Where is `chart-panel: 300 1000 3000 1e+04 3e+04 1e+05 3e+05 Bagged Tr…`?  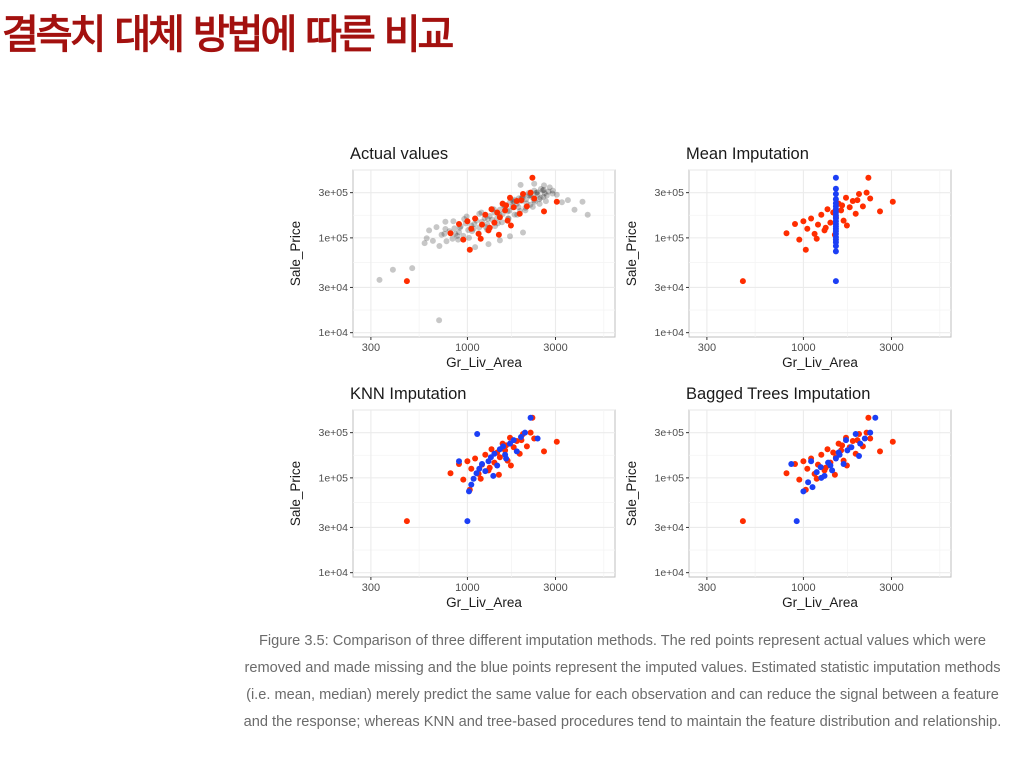 chart-panel: 300 1000 3000 1e+04 3e+04 1e+05 3e+05 Bagged Tr… is located at coordinates (788, 497).